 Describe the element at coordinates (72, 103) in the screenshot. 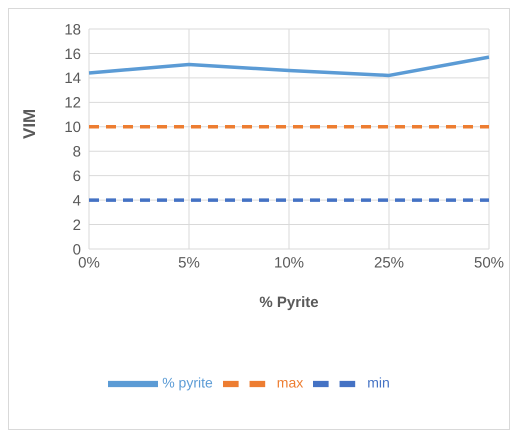

I see `y-tick-label: 12` at that location.